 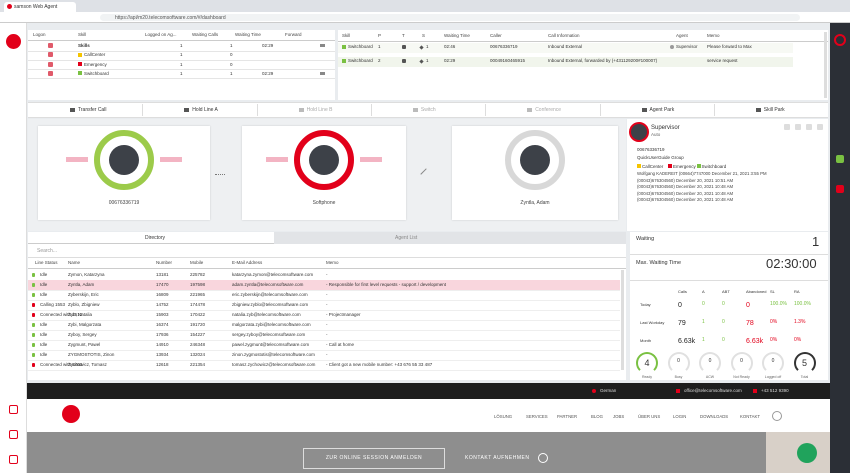 I want to click on gauge-label: Total, so click(x=804, y=377).